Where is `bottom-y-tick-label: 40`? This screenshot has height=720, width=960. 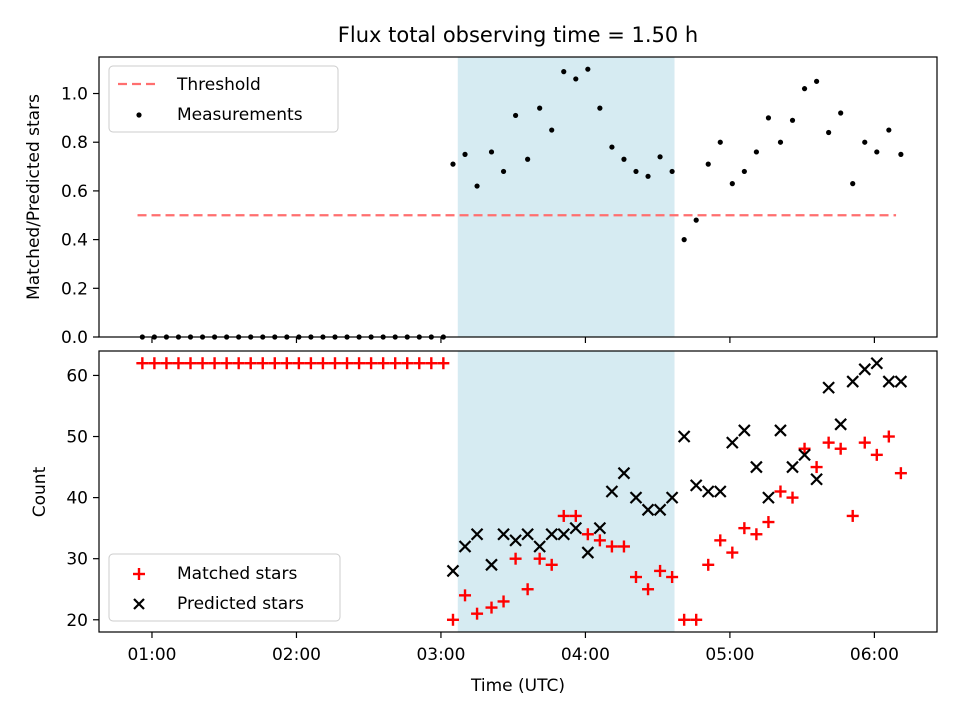
bottom-y-tick-label: 40 is located at coordinates (77, 499).